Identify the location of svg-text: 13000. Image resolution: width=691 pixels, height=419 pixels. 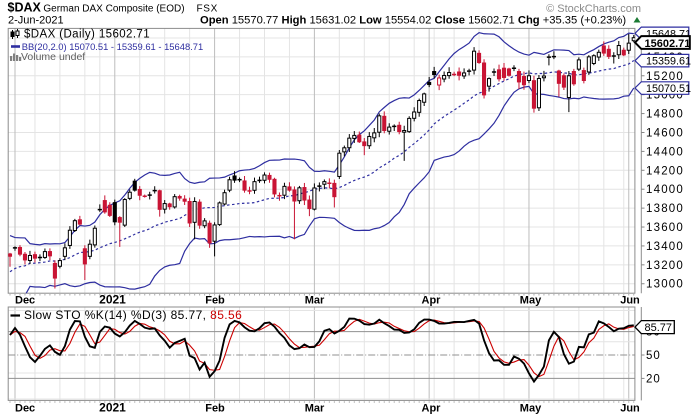
(665, 285).